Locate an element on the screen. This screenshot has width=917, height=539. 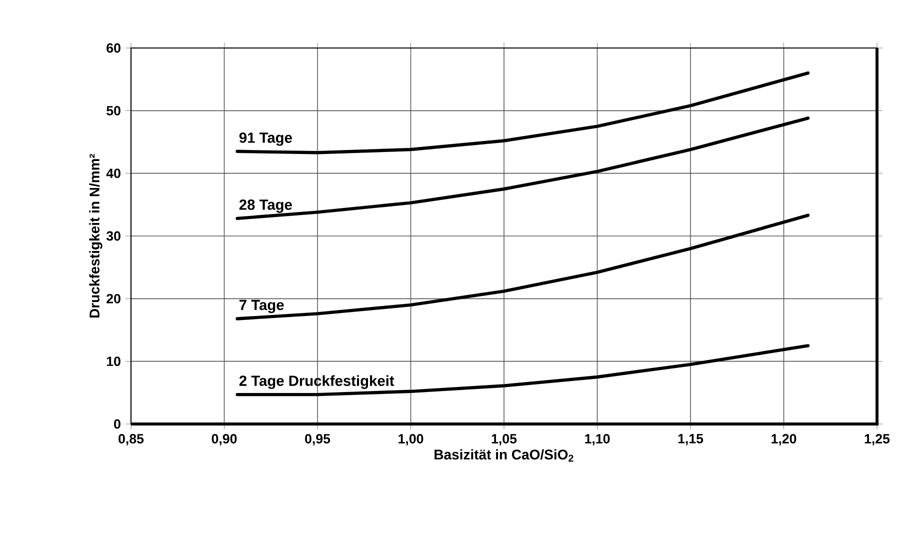
y-tick-label: 0 is located at coordinates (117, 424).